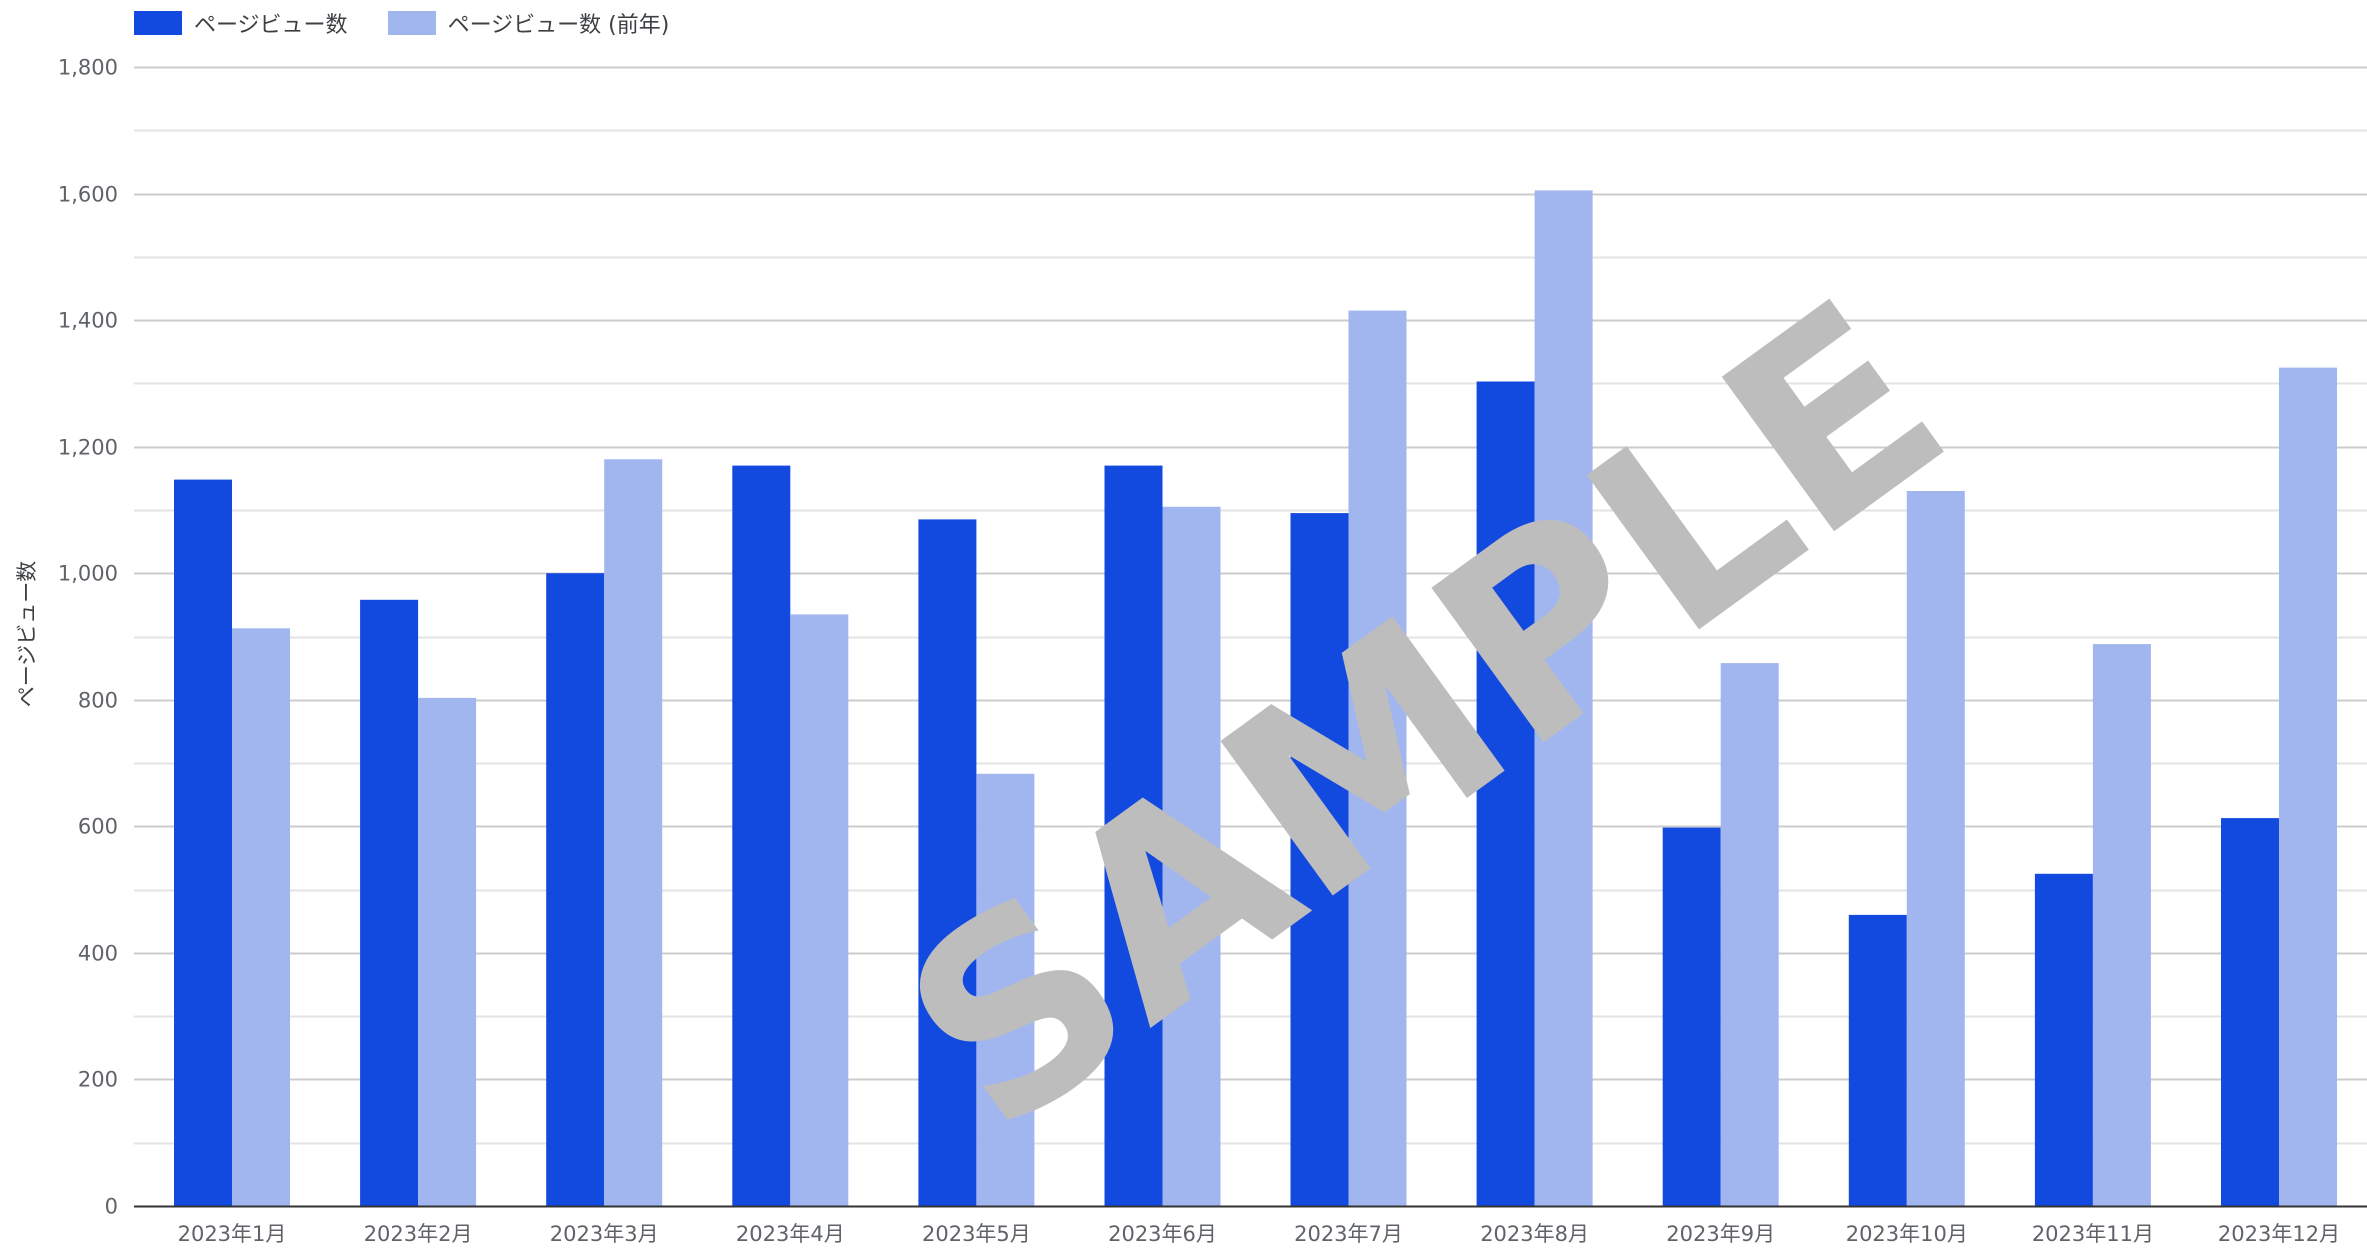 Image resolution: width=2367 pixels, height=1250 pixels. Describe the element at coordinates (2279, 1234) in the screenshot. I see `x-category-label: 2023年12月` at that location.